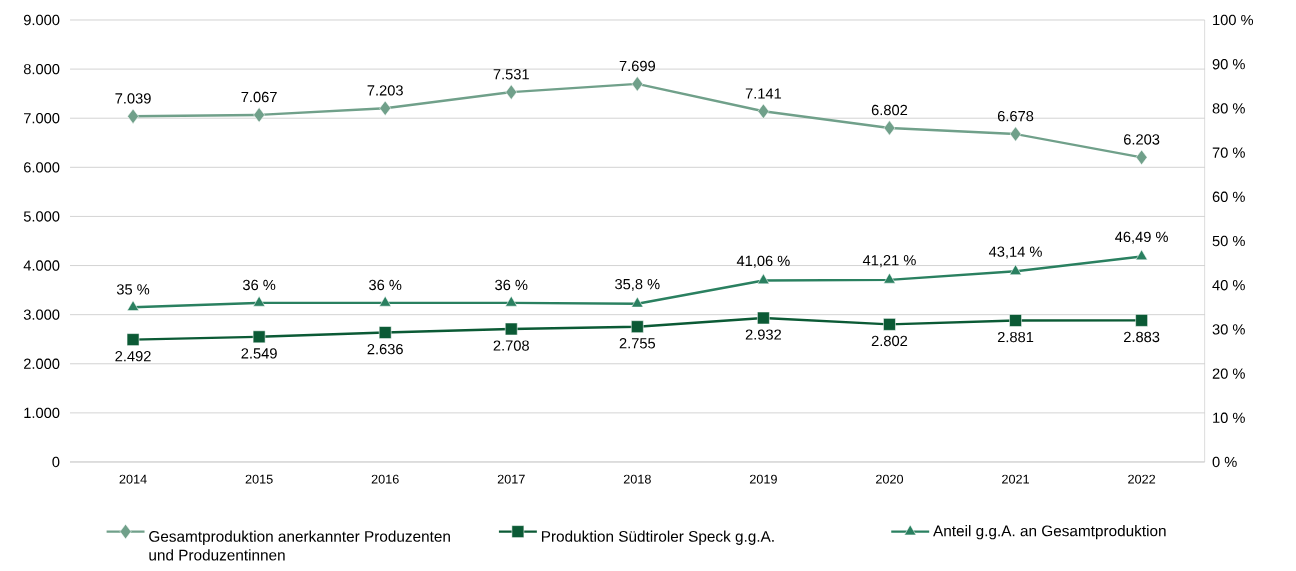  I want to click on y2-tick-label: 40 %, so click(1228, 285).